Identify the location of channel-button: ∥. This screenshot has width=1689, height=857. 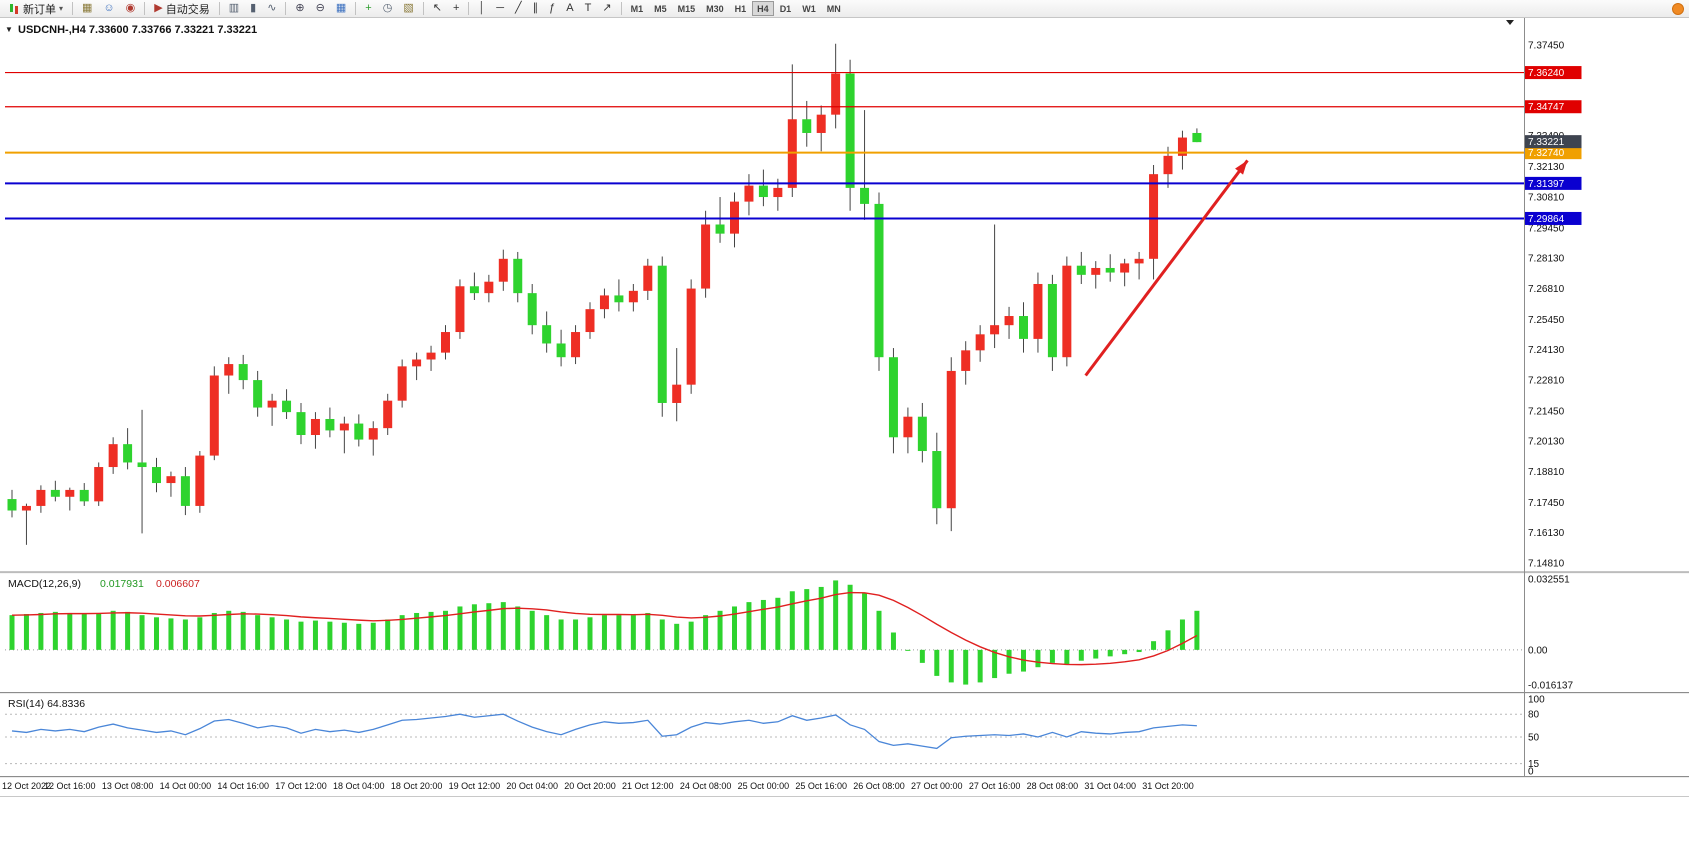
(536, 9).